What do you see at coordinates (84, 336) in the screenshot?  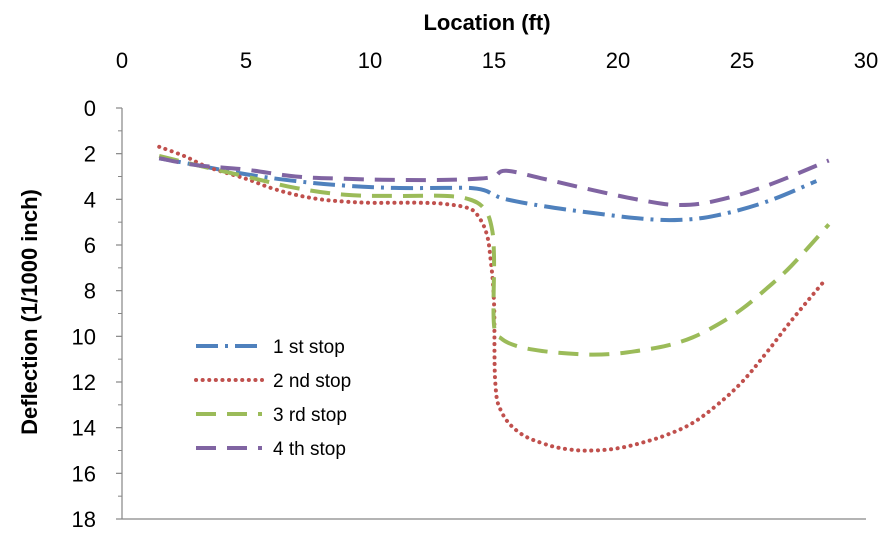 I see `y-tick-label: 10` at bounding box center [84, 336].